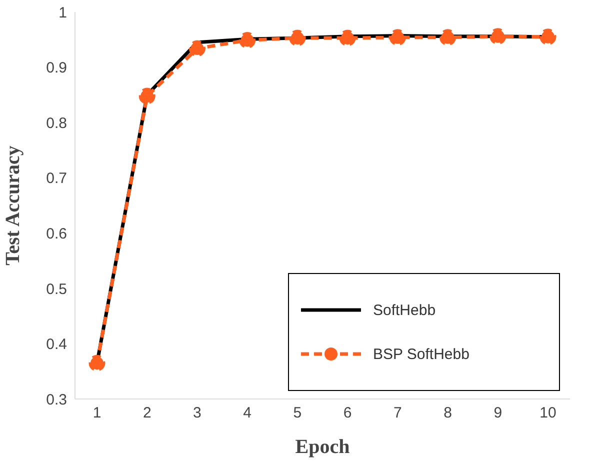 This screenshot has width=590, height=461. I want to click on x-tick-label: 1, so click(97, 413).